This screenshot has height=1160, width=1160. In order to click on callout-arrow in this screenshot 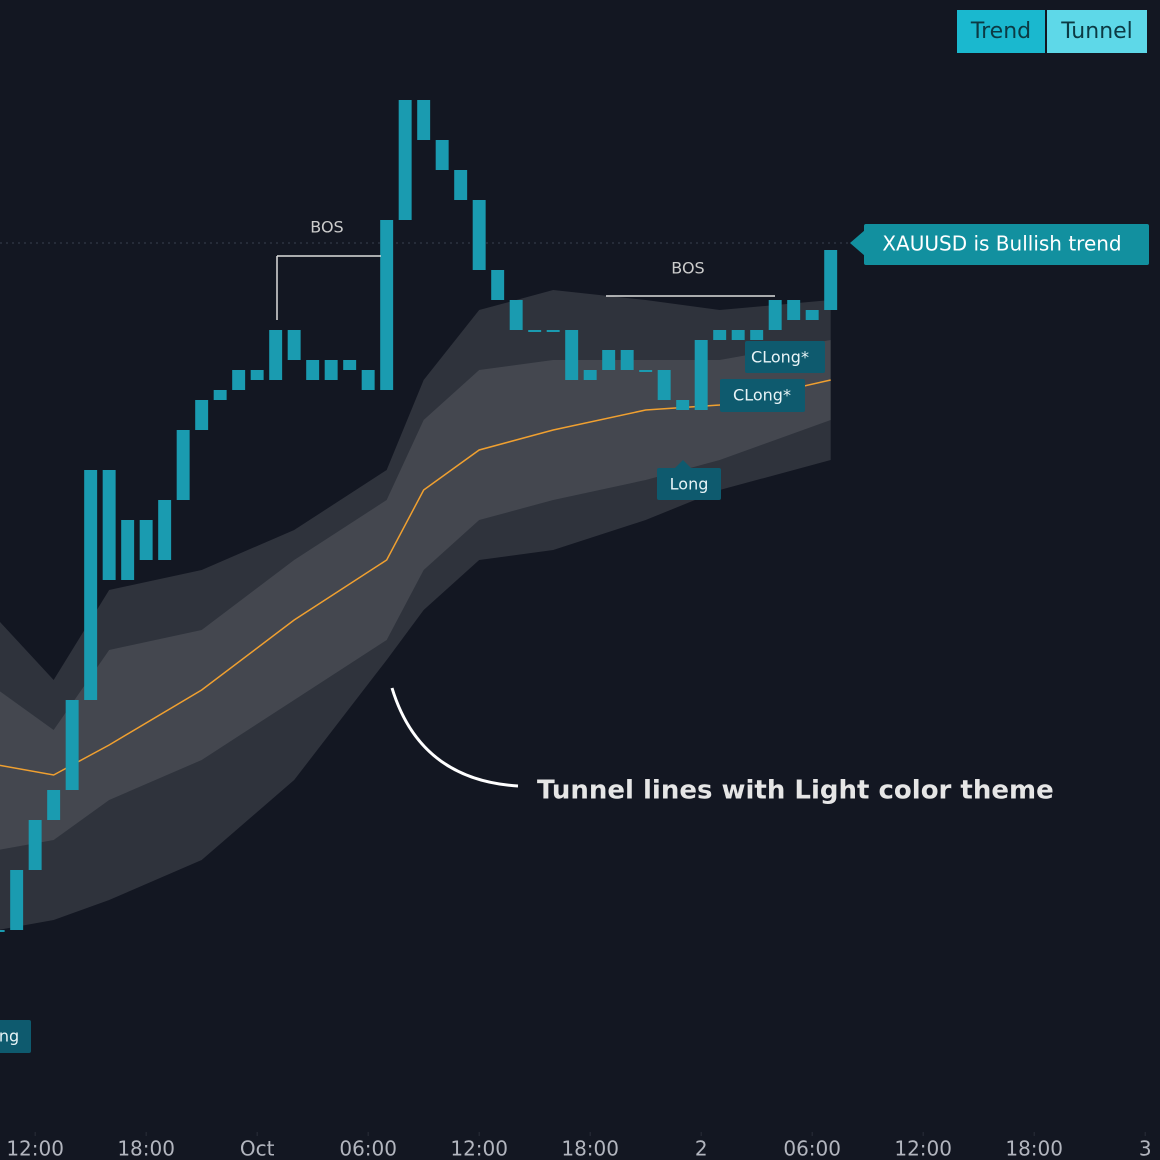, I will do `click(454, 737)`.